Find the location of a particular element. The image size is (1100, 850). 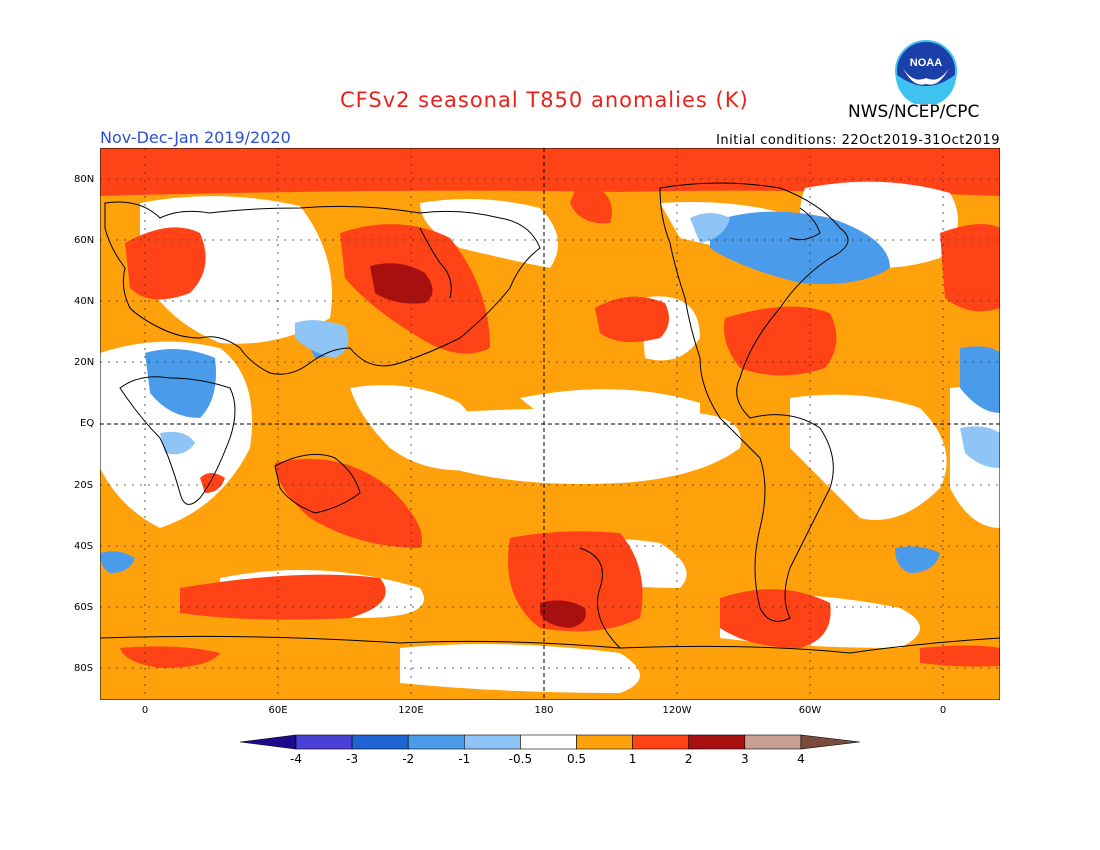

lat-label: 60N is located at coordinates (84, 240).